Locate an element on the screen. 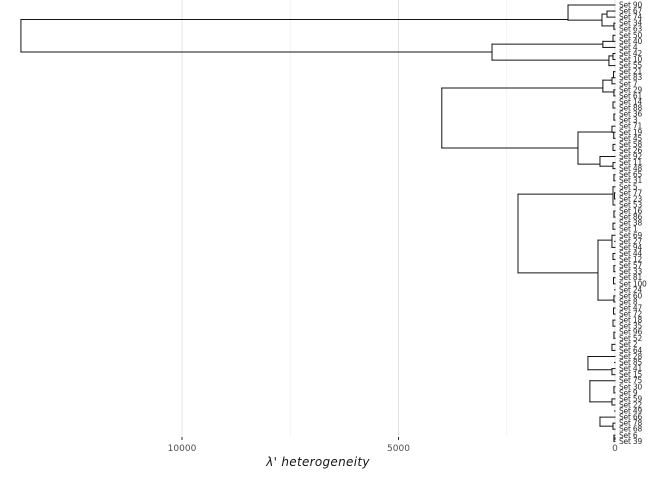  leaf-label: Set 16 is located at coordinates (630, 211).